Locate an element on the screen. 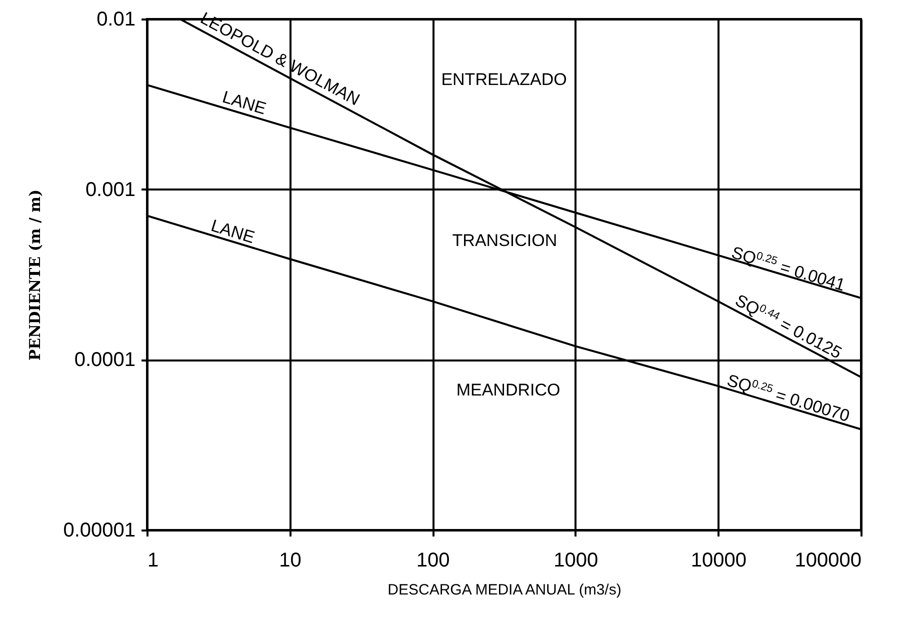 The height and width of the screenshot is (621, 912). x-tick-label: 1000 is located at coordinates (576, 561).